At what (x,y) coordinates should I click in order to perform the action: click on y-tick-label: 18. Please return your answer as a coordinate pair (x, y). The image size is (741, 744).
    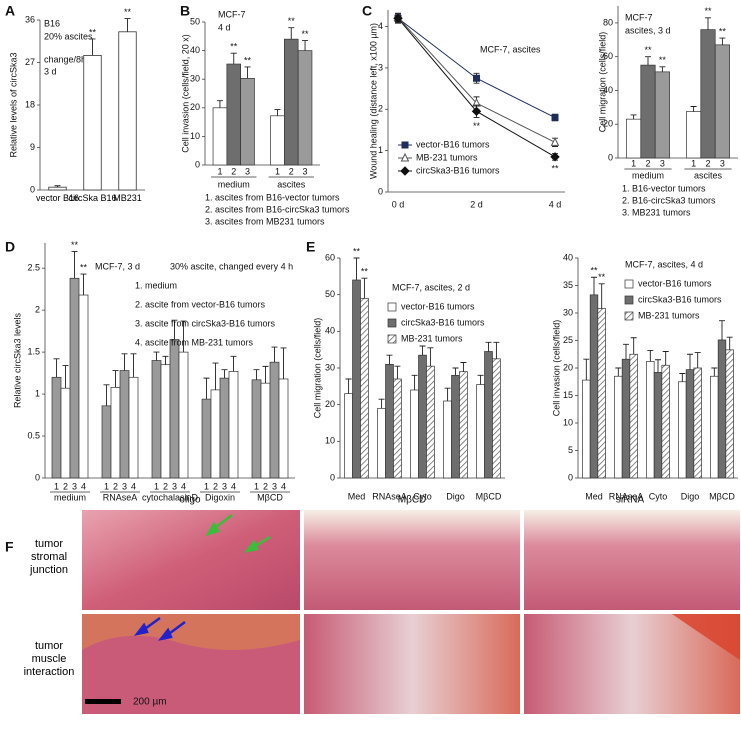
    Looking at the image, I should click on (30, 104).